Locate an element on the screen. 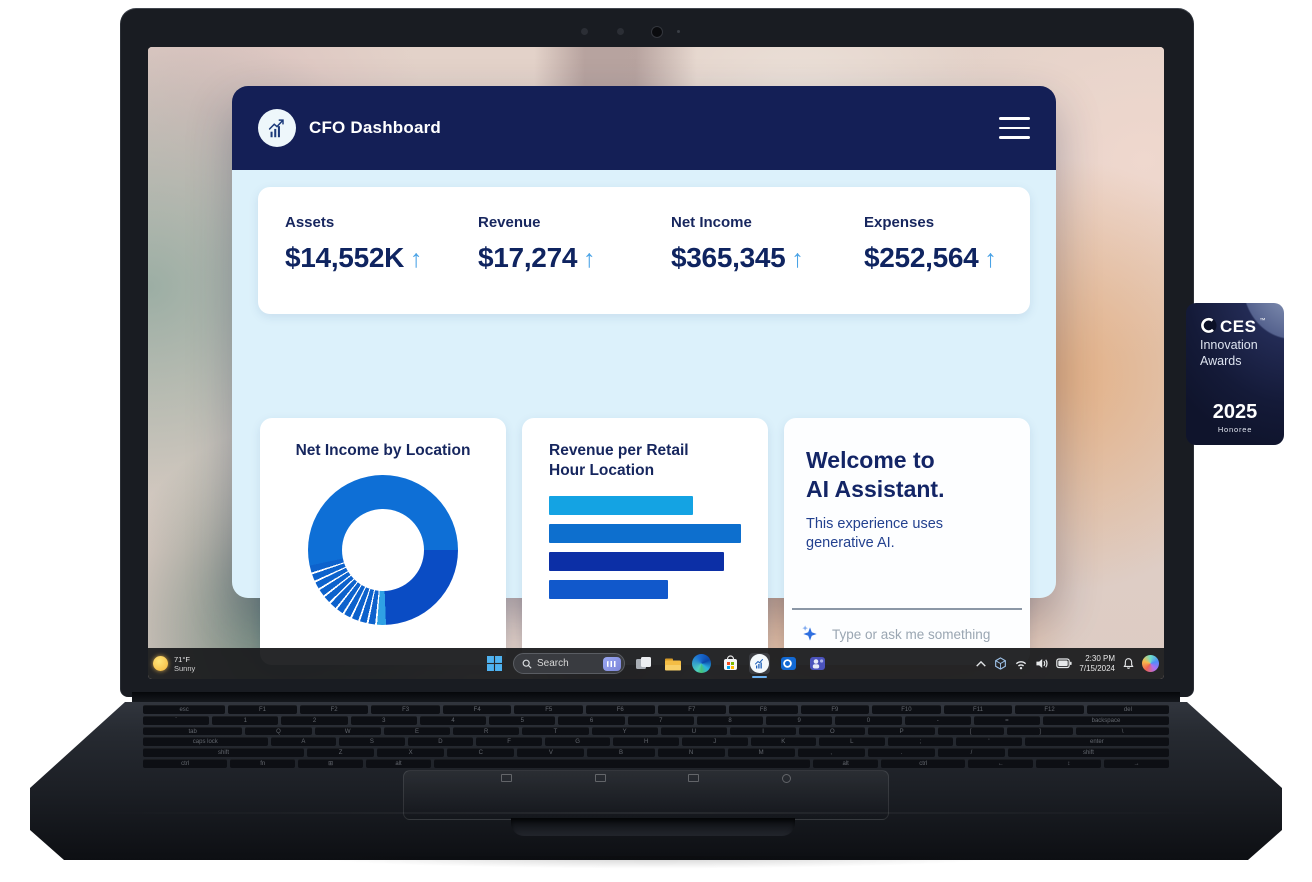  bar-chart-card: Revenue per Retail Hour Location is located at coordinates (645, 541).